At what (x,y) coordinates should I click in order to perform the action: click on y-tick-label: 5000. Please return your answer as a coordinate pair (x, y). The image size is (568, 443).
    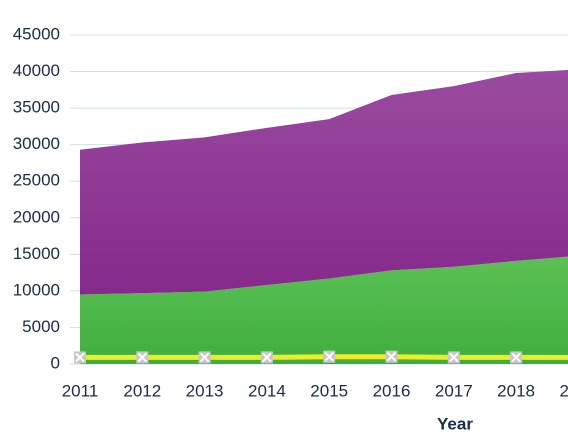
    Looking at the image, I should click on (41, 326).